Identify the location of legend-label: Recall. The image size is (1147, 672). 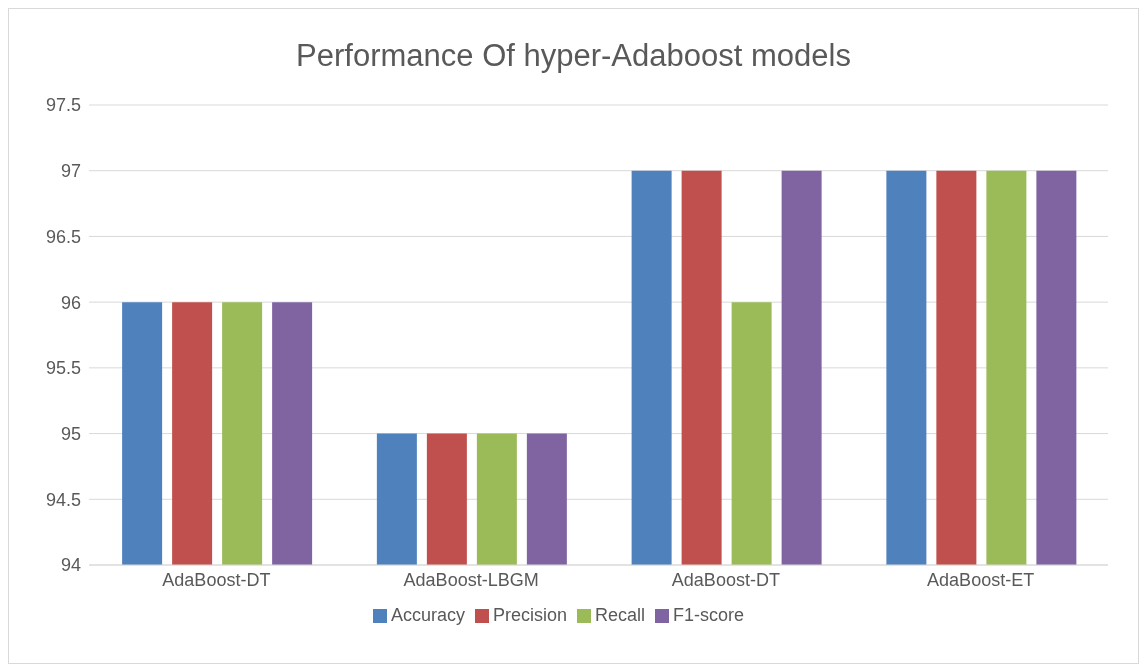
(620, 615).